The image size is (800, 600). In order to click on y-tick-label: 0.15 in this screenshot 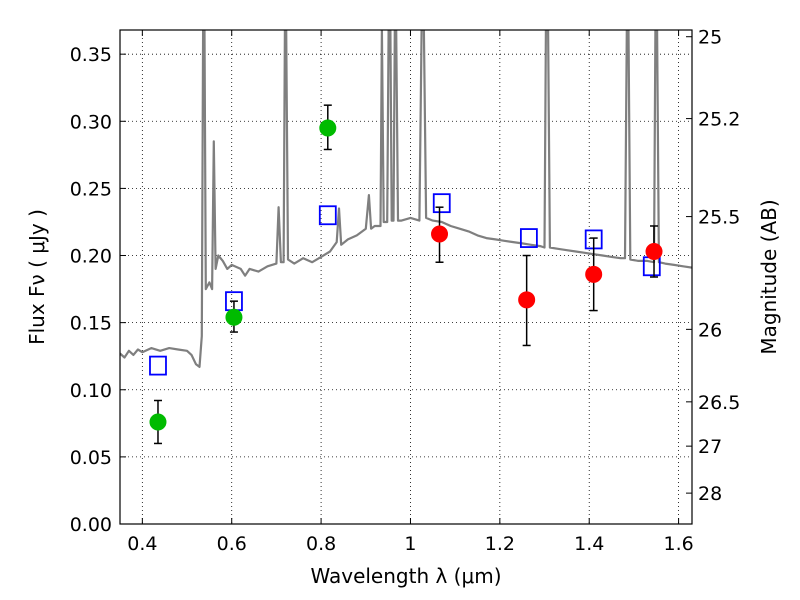, I will do `click(91, 324)`.